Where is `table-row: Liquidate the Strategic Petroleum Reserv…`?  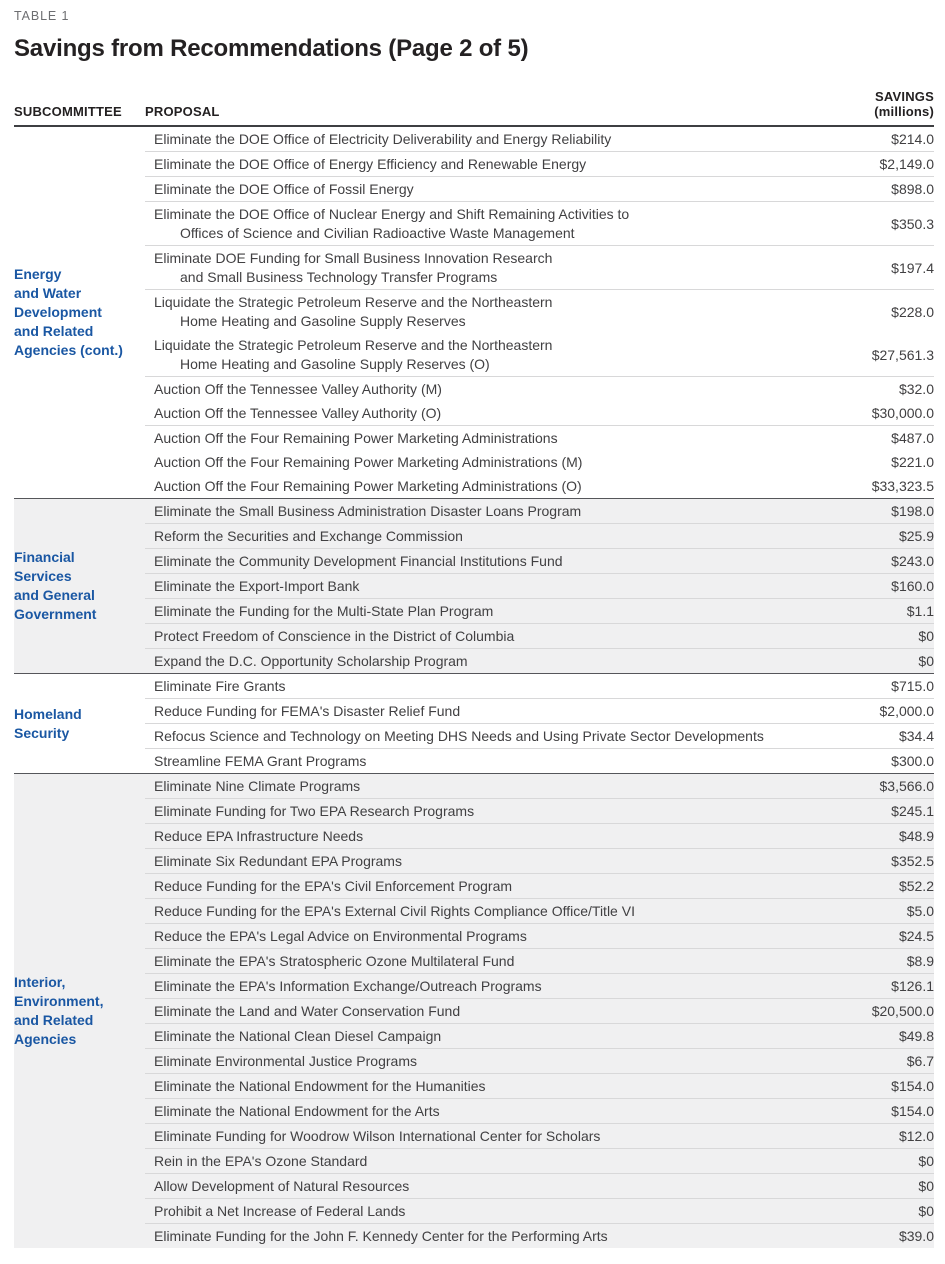
table-row: Liquidate the Strategic Petroleum Reserv… is located at coordinates (539, 311).